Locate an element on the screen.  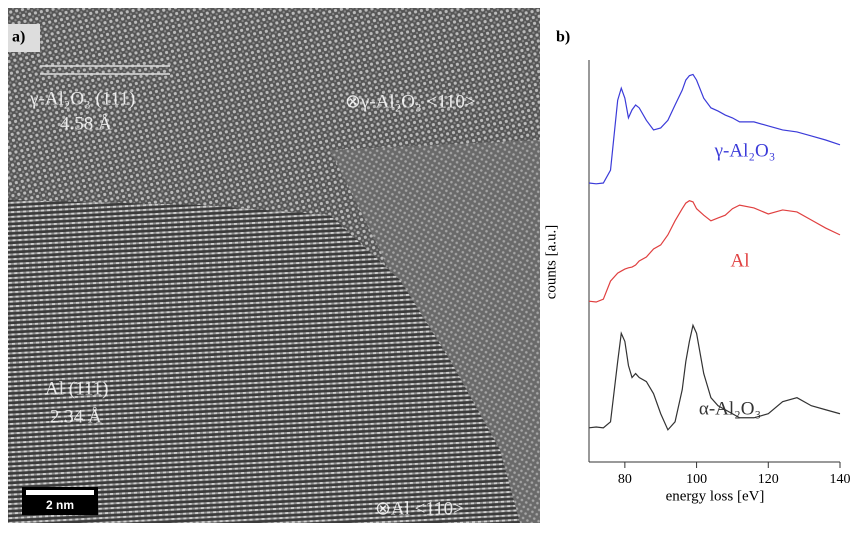
scale-bar is located at coordinates (60, 492).